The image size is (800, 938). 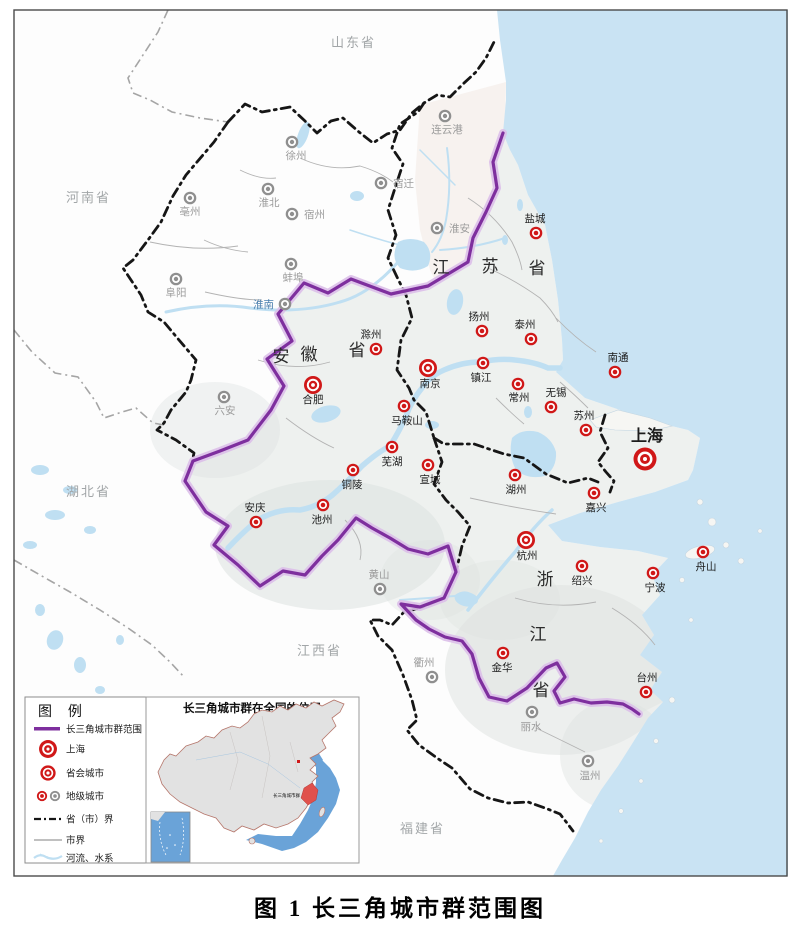 What do you see at coordinates (533, 454) in the screenshot?
I see `taihu-lake` at bounding box center [533, 454].